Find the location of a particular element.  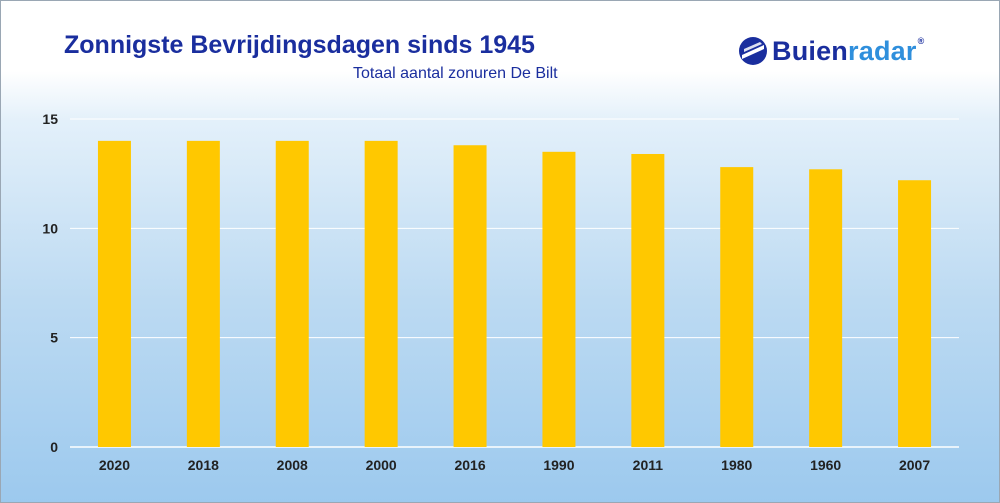

bar-2011 is located at coordinates (648, 300).